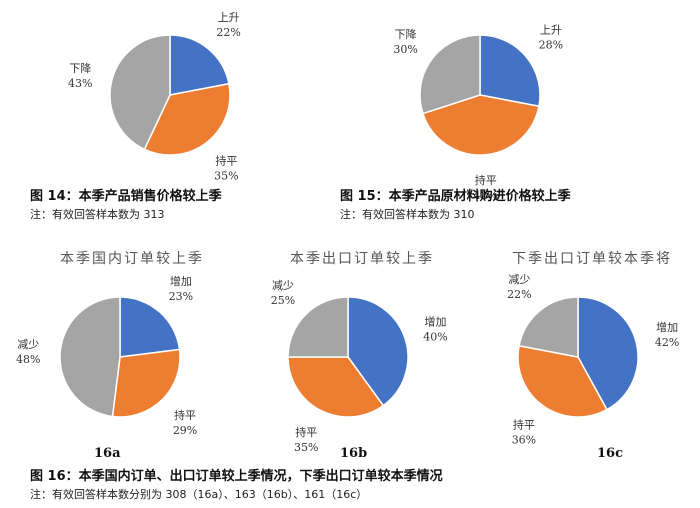 The height and width of the screenshot is (508, 700). Describe the element at coordinates (592, 259) in the screenshot. I see `chart-16c-title: 下季出口订单较本季将` at that location.